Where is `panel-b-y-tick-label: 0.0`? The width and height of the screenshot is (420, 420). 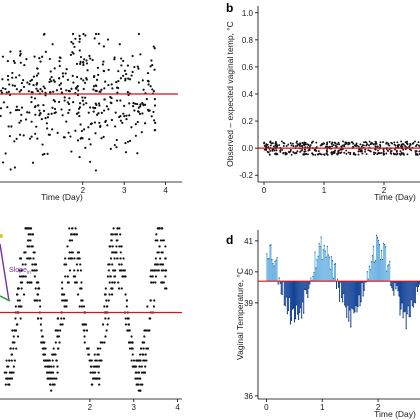
panel-b-y-tick-label: 0.0 is located at coordinates (248, 148).